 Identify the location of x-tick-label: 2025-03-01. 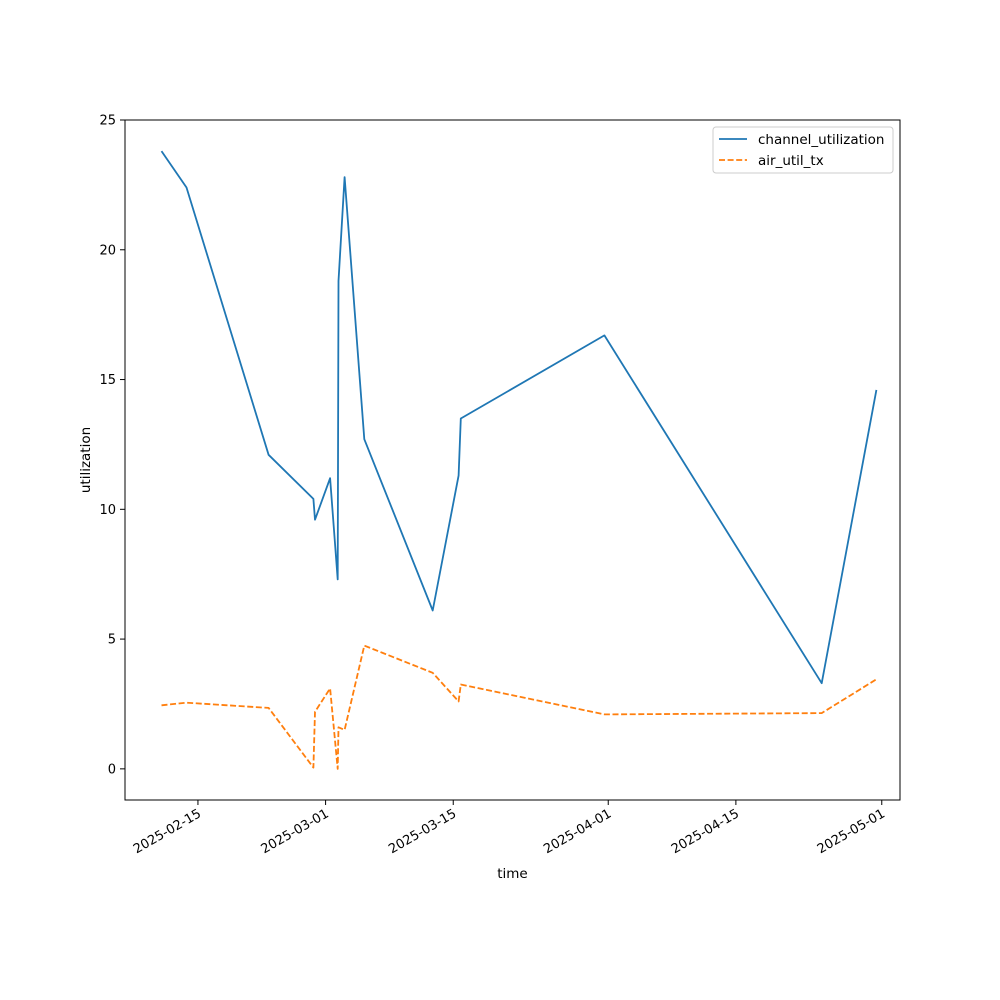
(295, 831).